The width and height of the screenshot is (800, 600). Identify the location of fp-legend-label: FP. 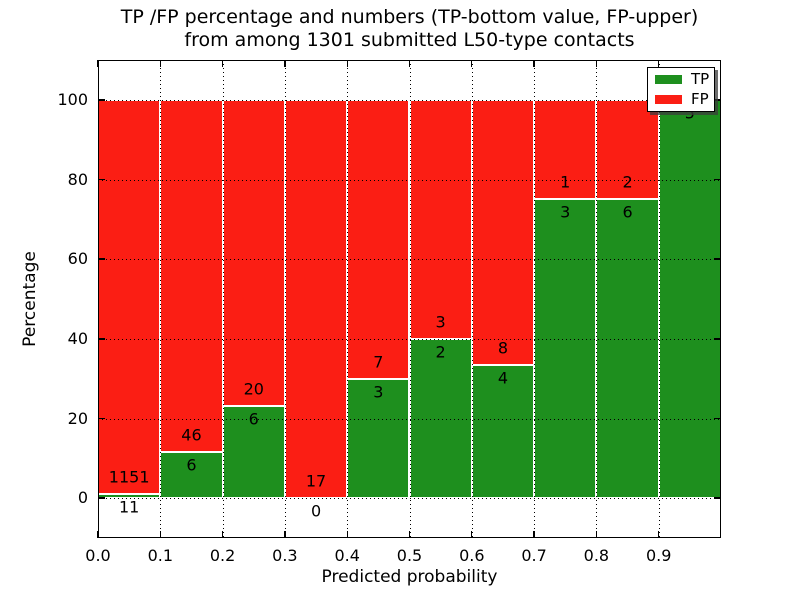
(700, 99).